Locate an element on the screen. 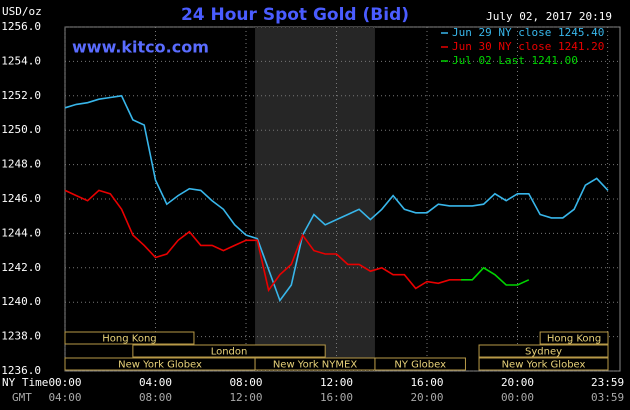  y-tick-label: 1244.0 is located at coordinates (21, 232).